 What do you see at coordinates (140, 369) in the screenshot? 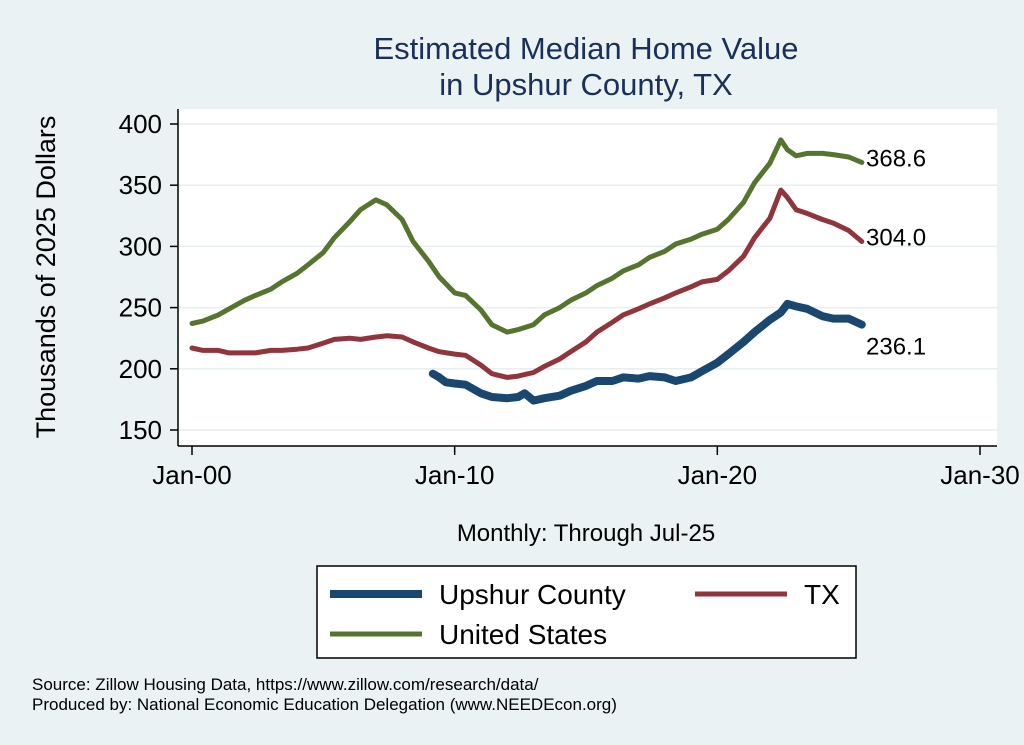
I see `y-tick-label: 200` at bounding box center [140, 369].